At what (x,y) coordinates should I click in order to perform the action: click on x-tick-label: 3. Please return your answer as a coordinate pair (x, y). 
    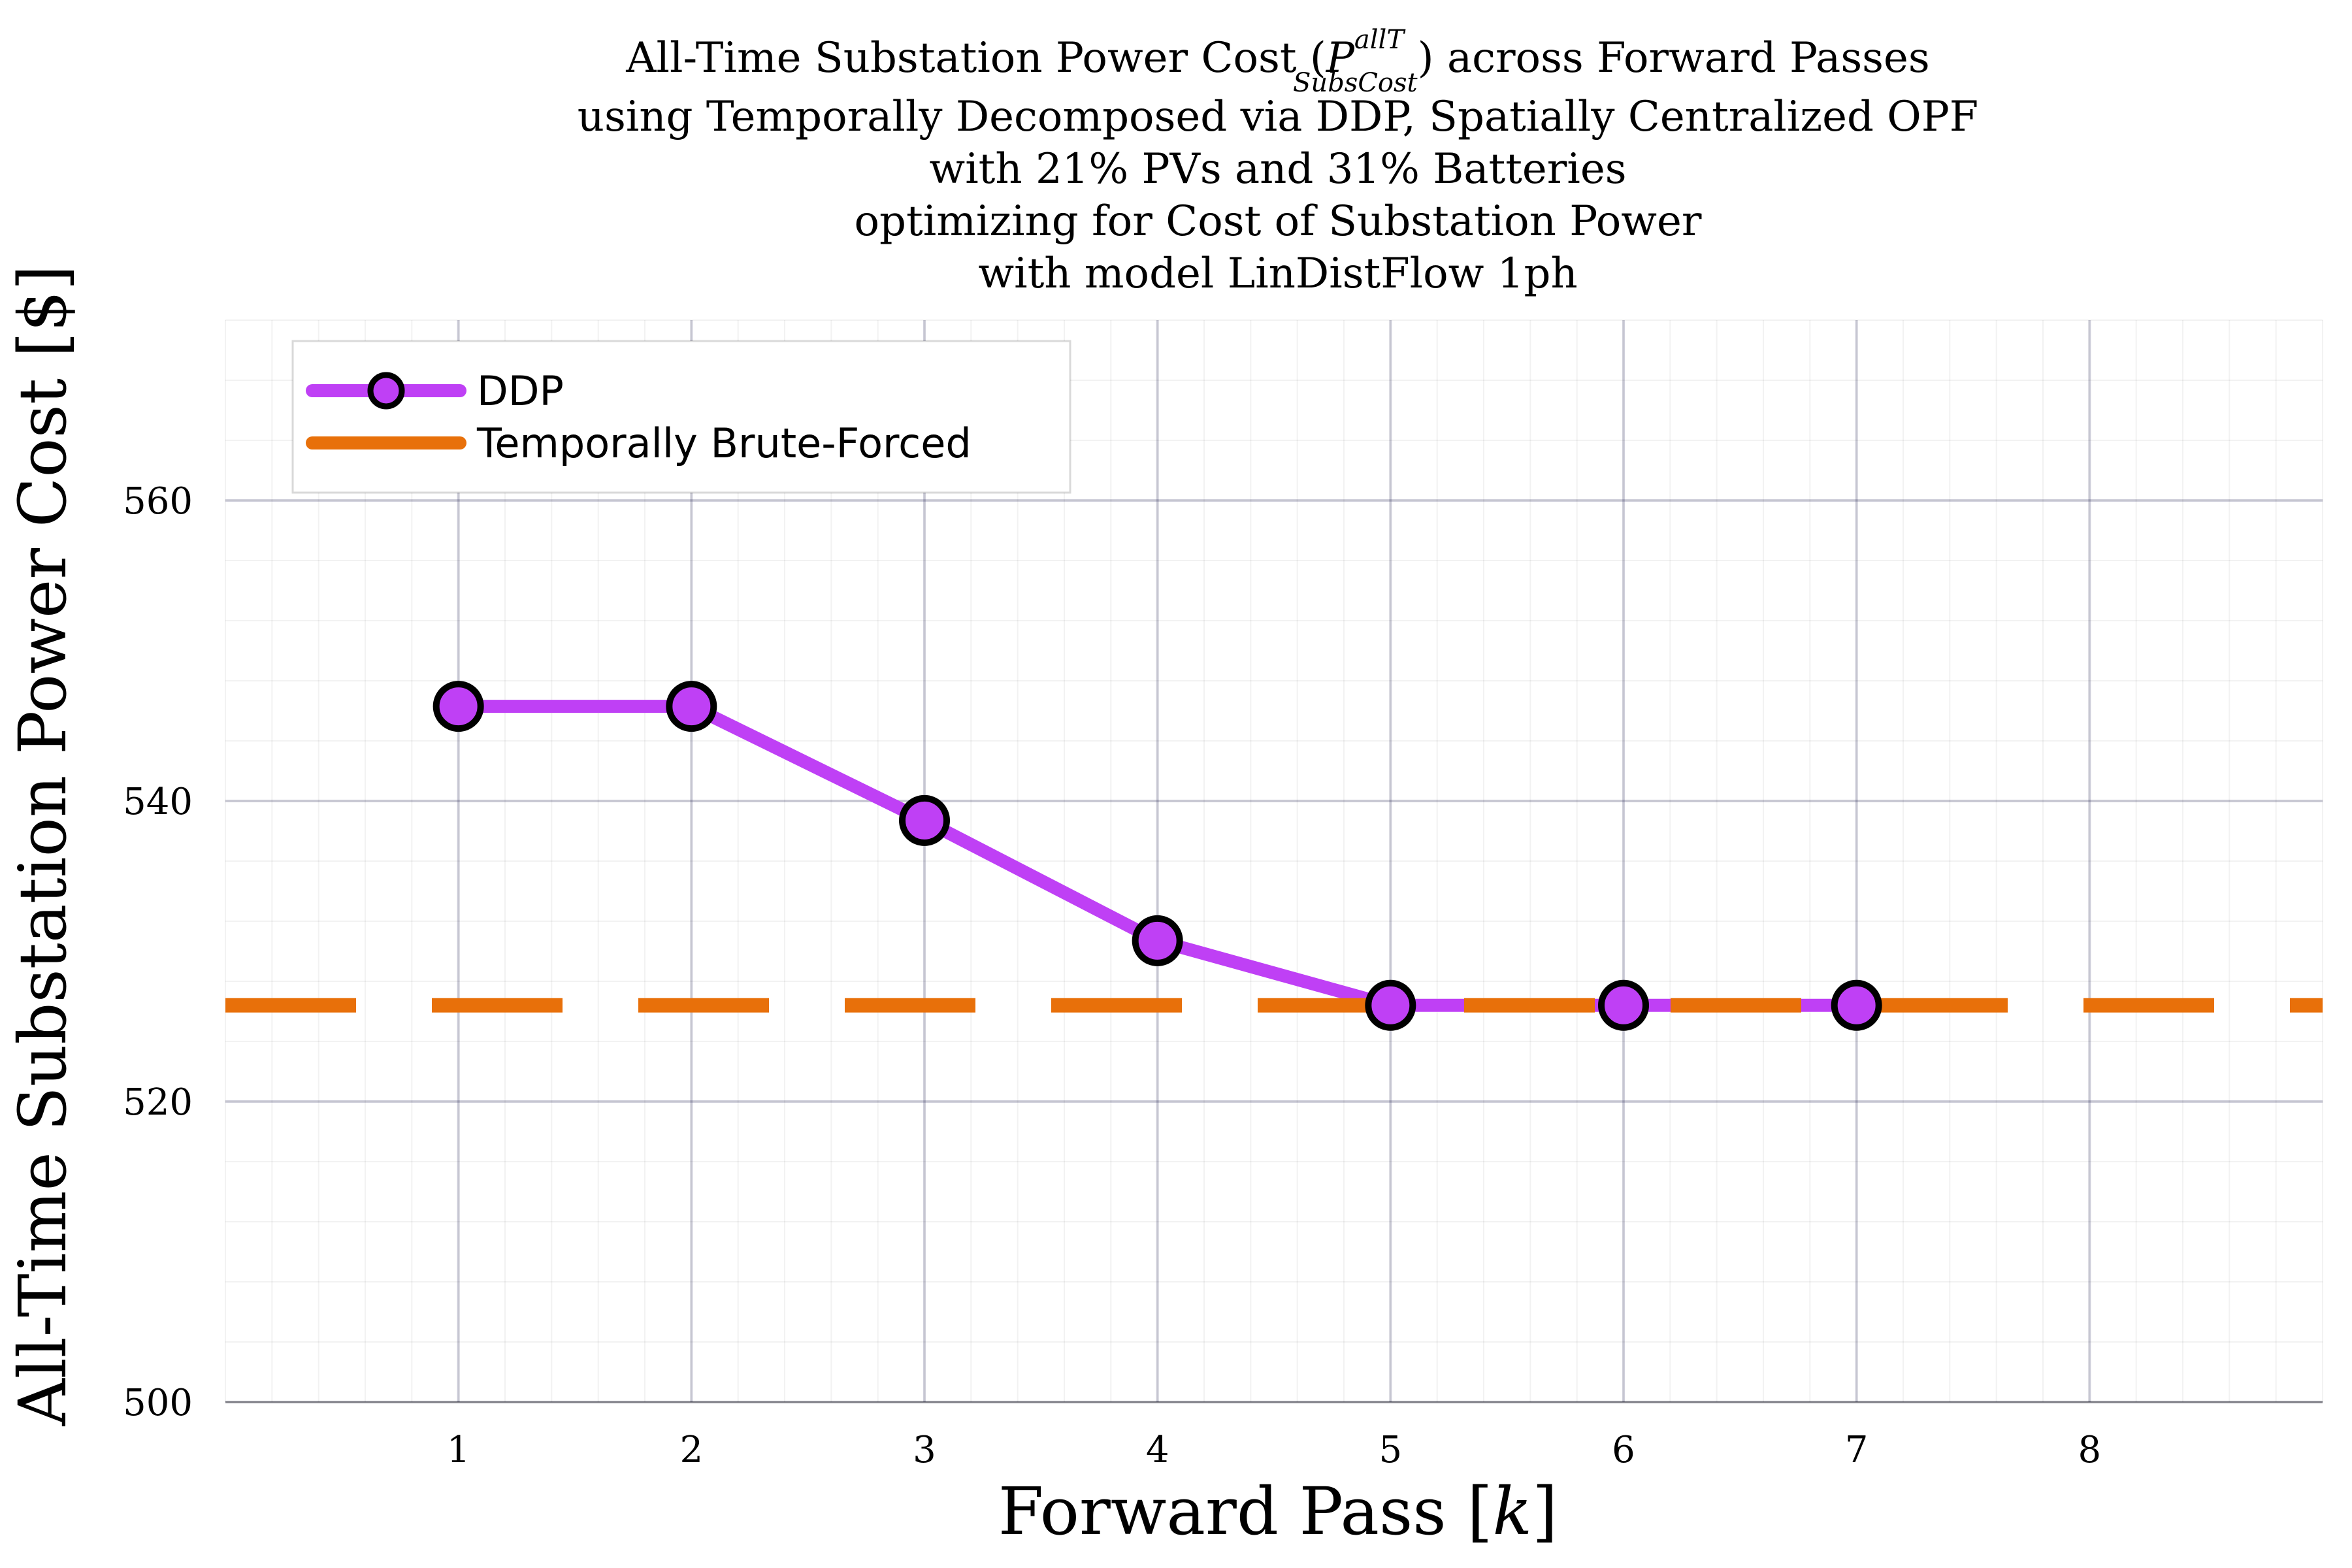
    Looking at the image, I should click on (924, 1450).